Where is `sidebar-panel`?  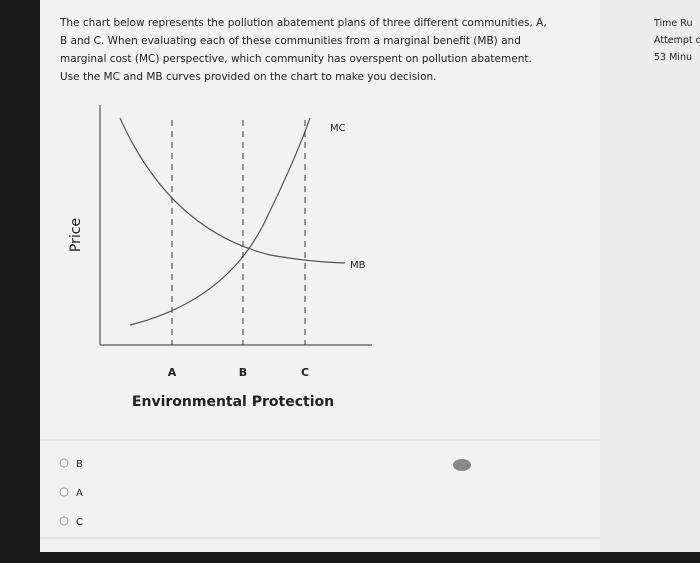 sidebar-panel is located at coordinates (650, 276).